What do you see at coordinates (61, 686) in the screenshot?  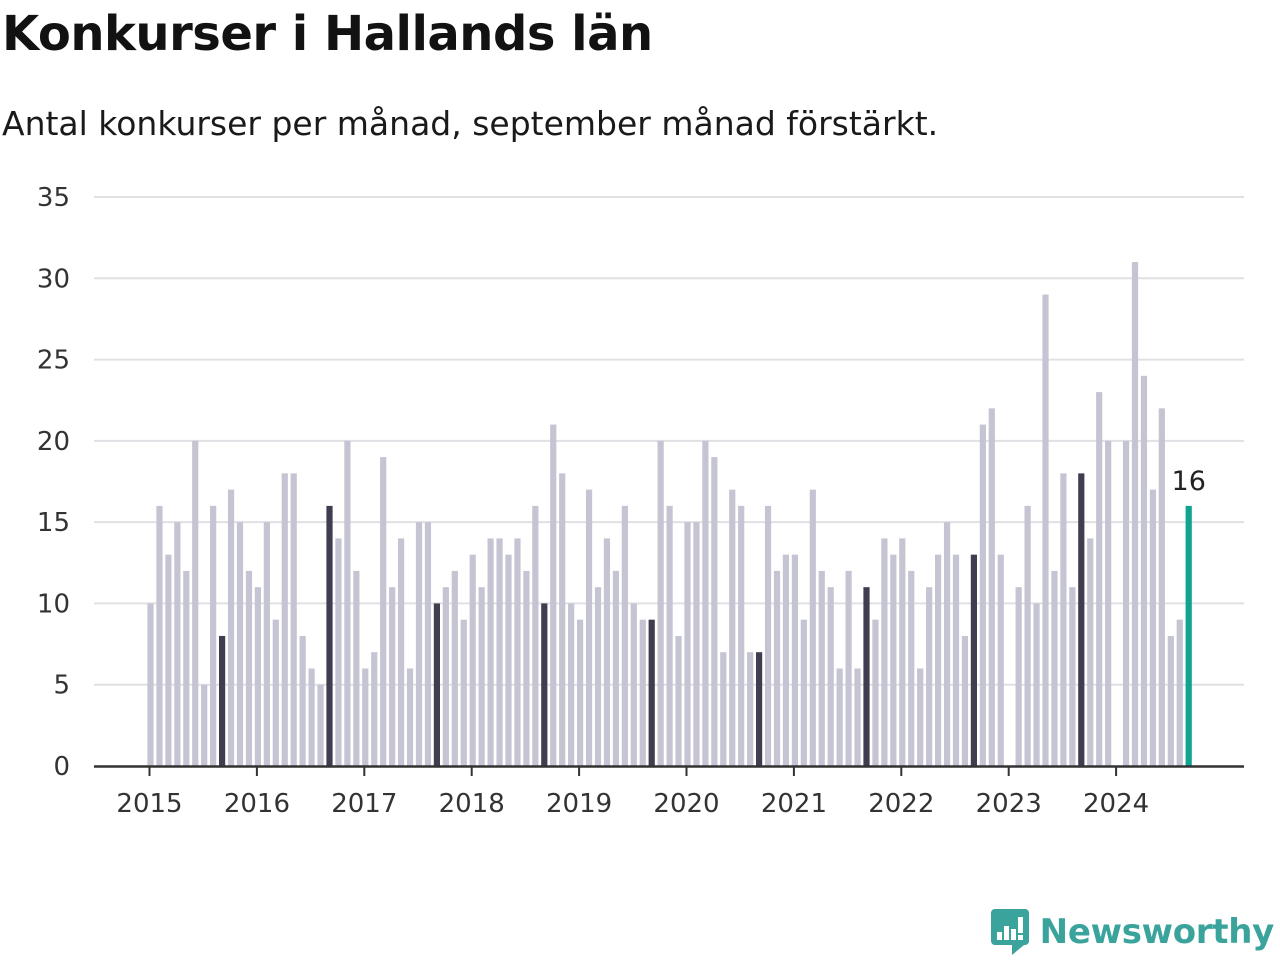 I see `y-tick-label: 5` at bounding box center [61, 686].